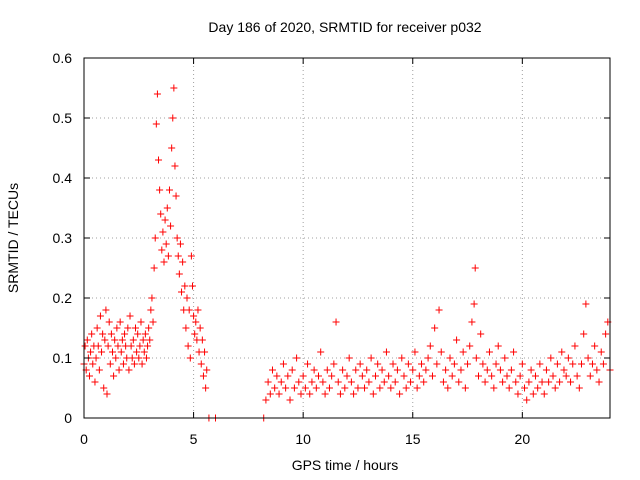 The image size is (640, 480). Describe the element at coordinates (413, 439) in the screenshot. I see `x-tick-label: 15` at that location.